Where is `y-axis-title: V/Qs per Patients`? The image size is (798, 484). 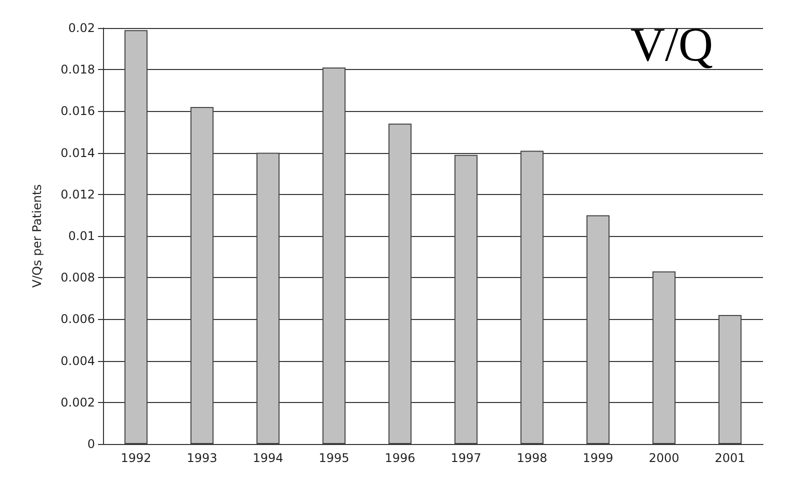 y-axis-title: V/Qs per Patients is located at coordinates (37, 236).